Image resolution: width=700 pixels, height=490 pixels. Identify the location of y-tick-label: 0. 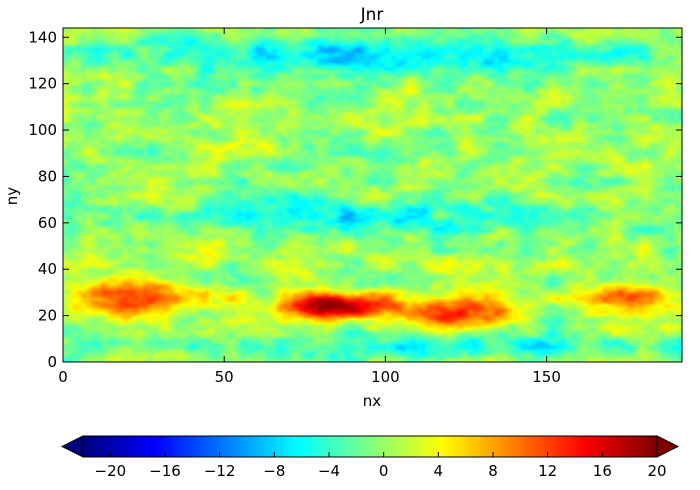
(52, 362).